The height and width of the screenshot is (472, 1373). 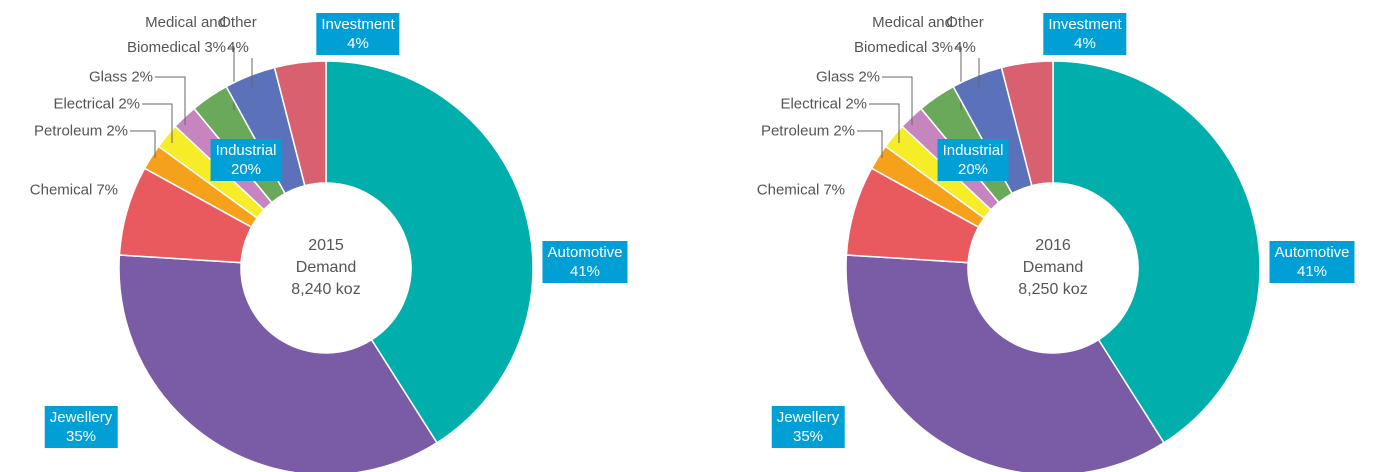 I want to click on center-text: 2016 Demand 8,250 koz, so click(x=1052, y=268).